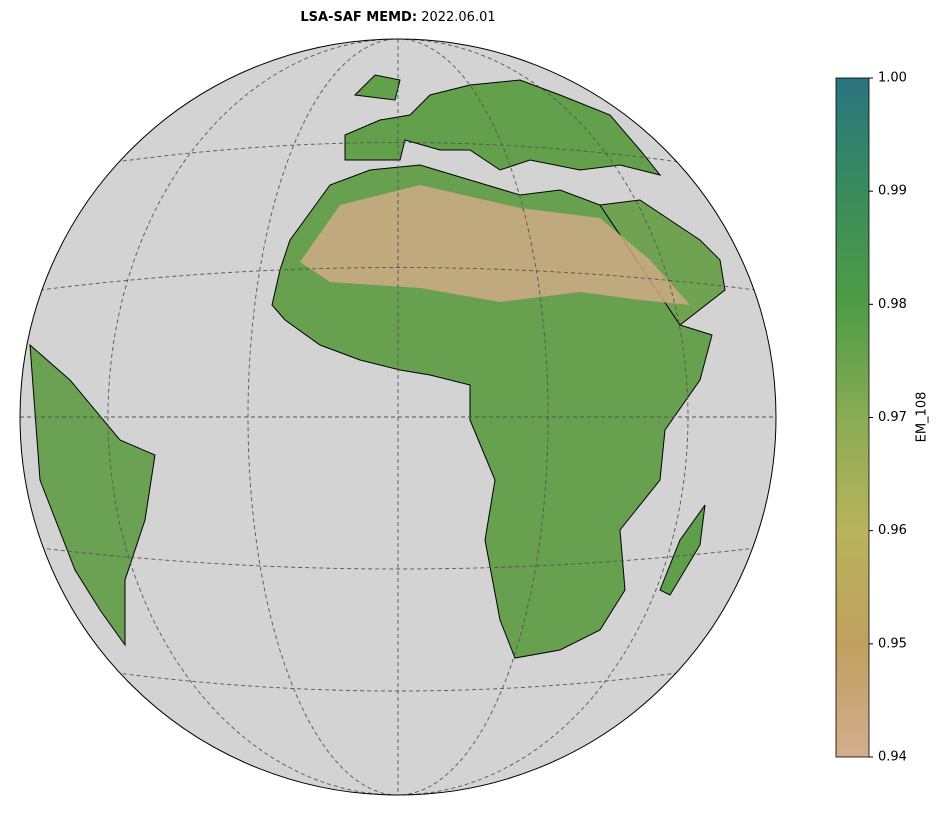 This screenshot has width=938, height=814. I want to click on colorbar-tick-label: 0.95, so click(892, 643).